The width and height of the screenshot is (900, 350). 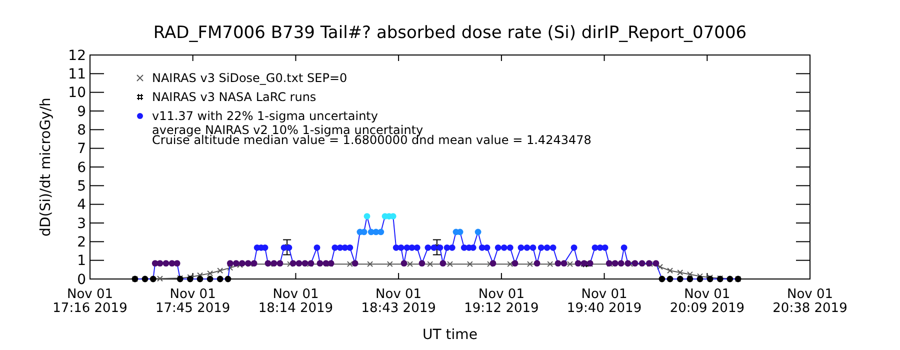 What do you see at coordinates (296, 301) in the screenshot?
I see `x-tick-label: Nov 01 18:14 2019` at bounding box center [296, 301].